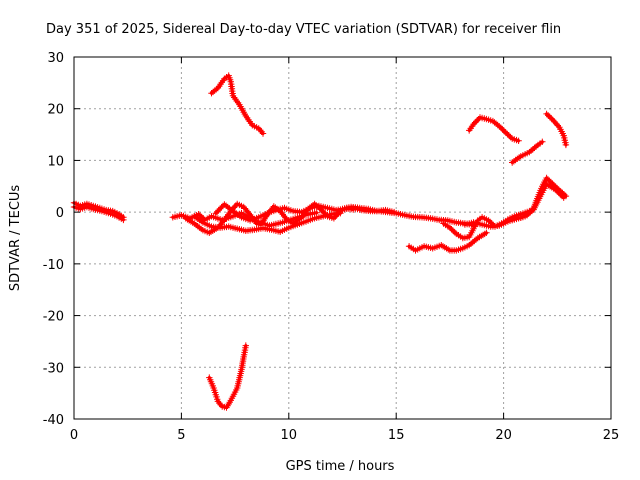 The height and width of the screenshot is (480, 640). Describe the element at coordinates (55, 58) in the screenshot. I see `y-tick-label: 30` at that location.